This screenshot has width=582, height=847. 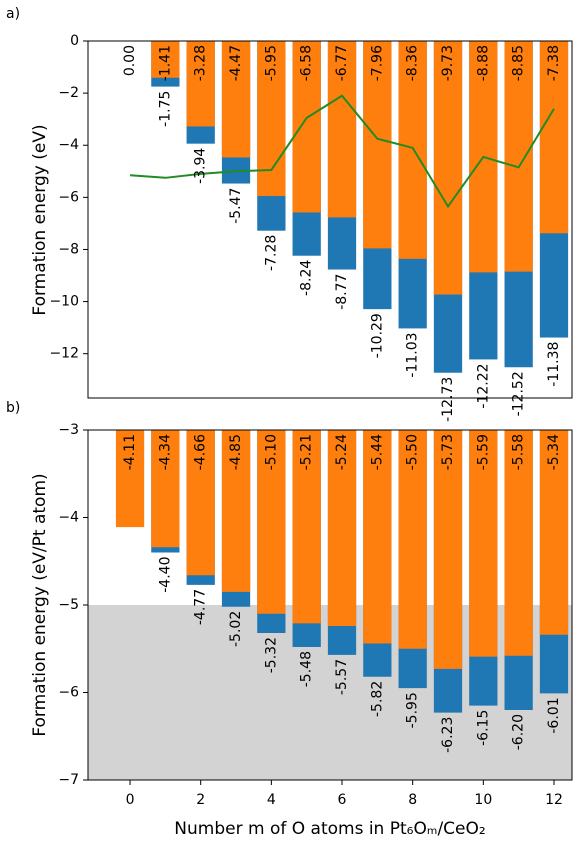 What do you see at coordinates (448, 735) in the screenshot?
I see `value-label: -6.23` at bounding box center [448, 735].